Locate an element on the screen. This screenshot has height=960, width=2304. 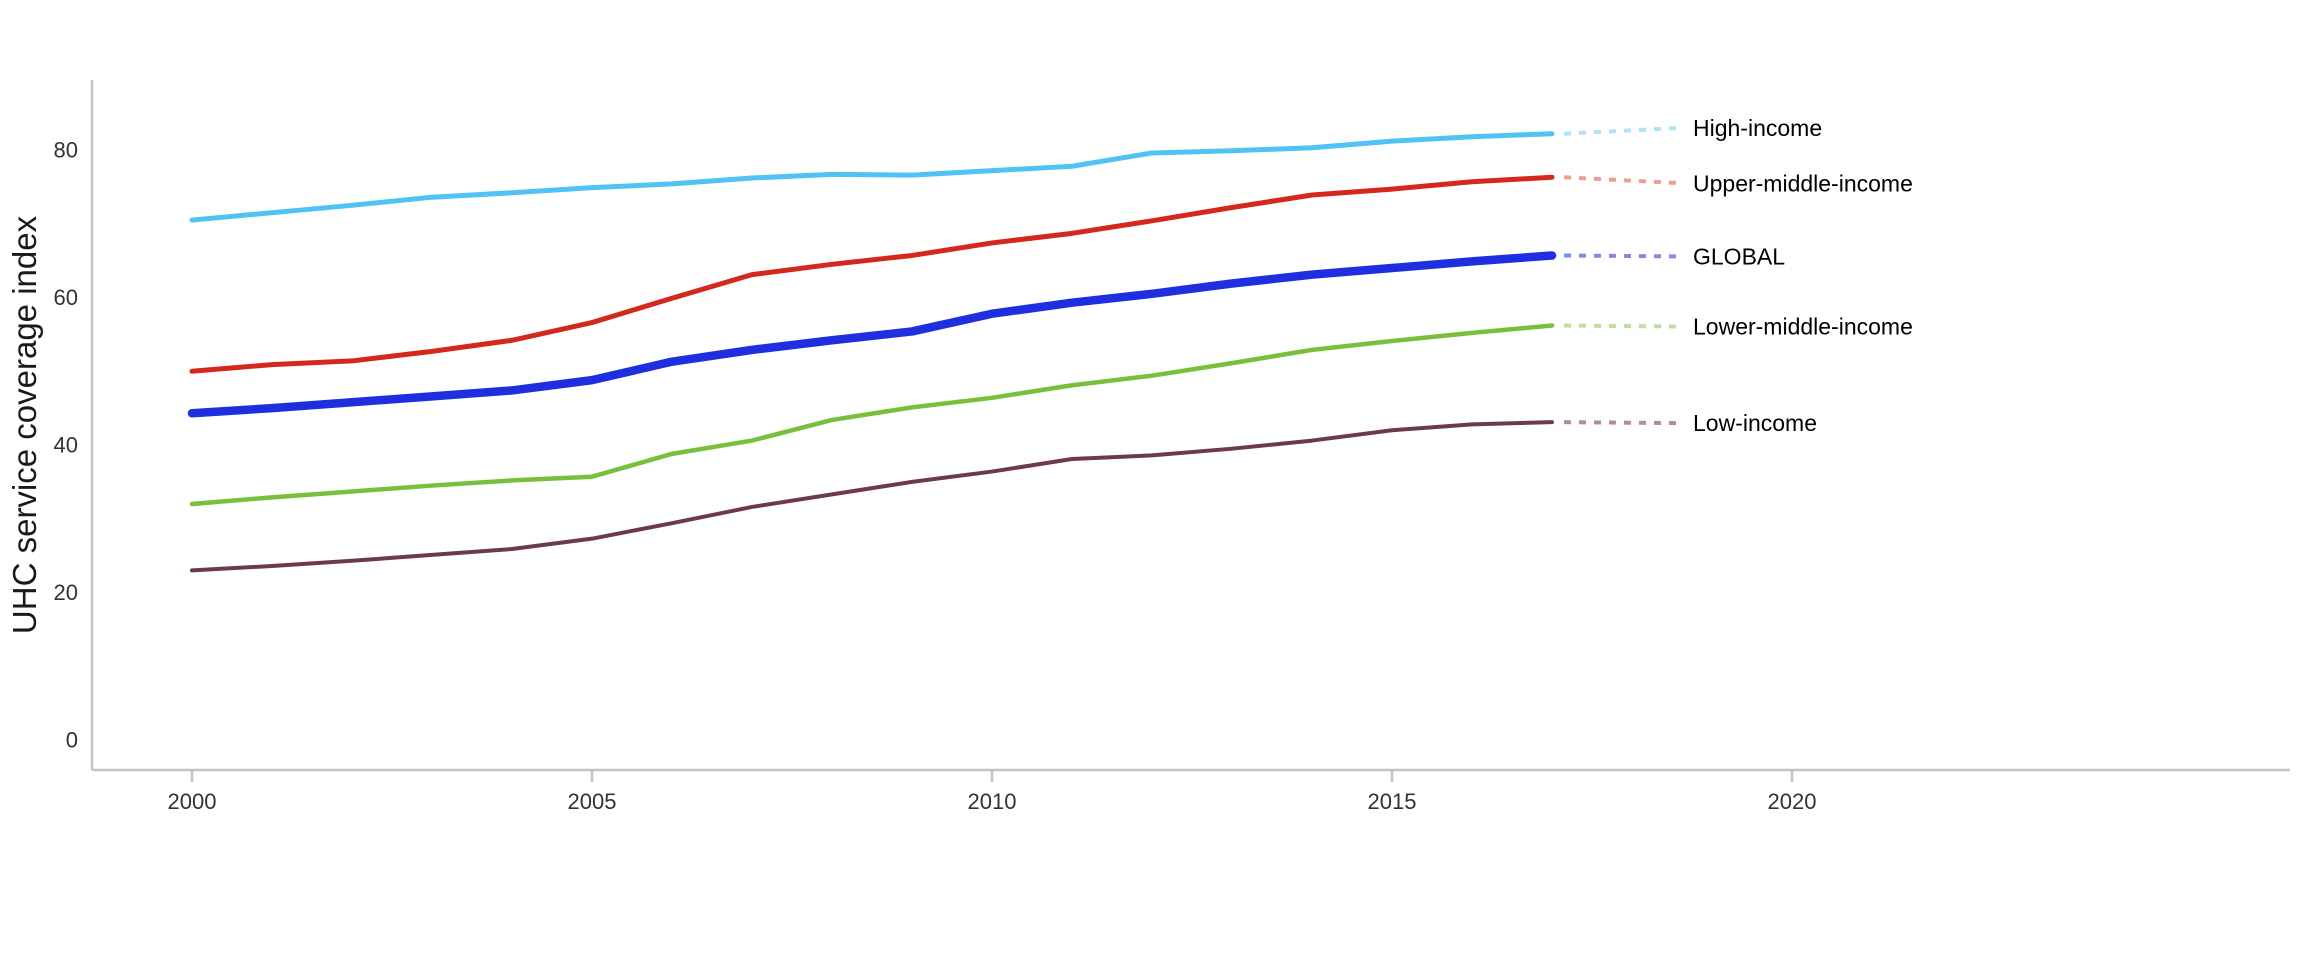
series-label-global: GLOBAL is located at coordinates (1739, 256).